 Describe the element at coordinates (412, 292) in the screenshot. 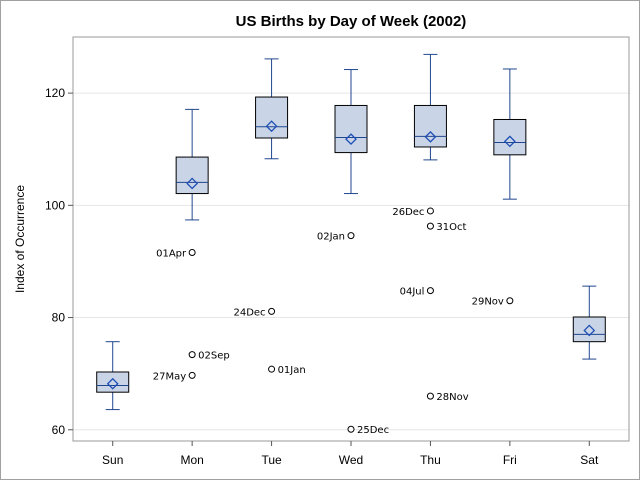

I see `outlier-label: 04Jul` at that location.